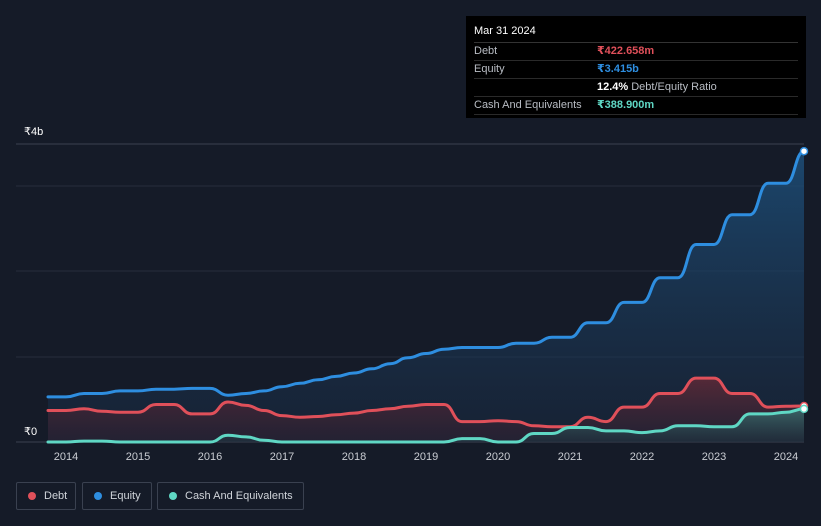  I want to click on tooltip-ratio-label: Debt/Equity Ratio, so click(674, 87).